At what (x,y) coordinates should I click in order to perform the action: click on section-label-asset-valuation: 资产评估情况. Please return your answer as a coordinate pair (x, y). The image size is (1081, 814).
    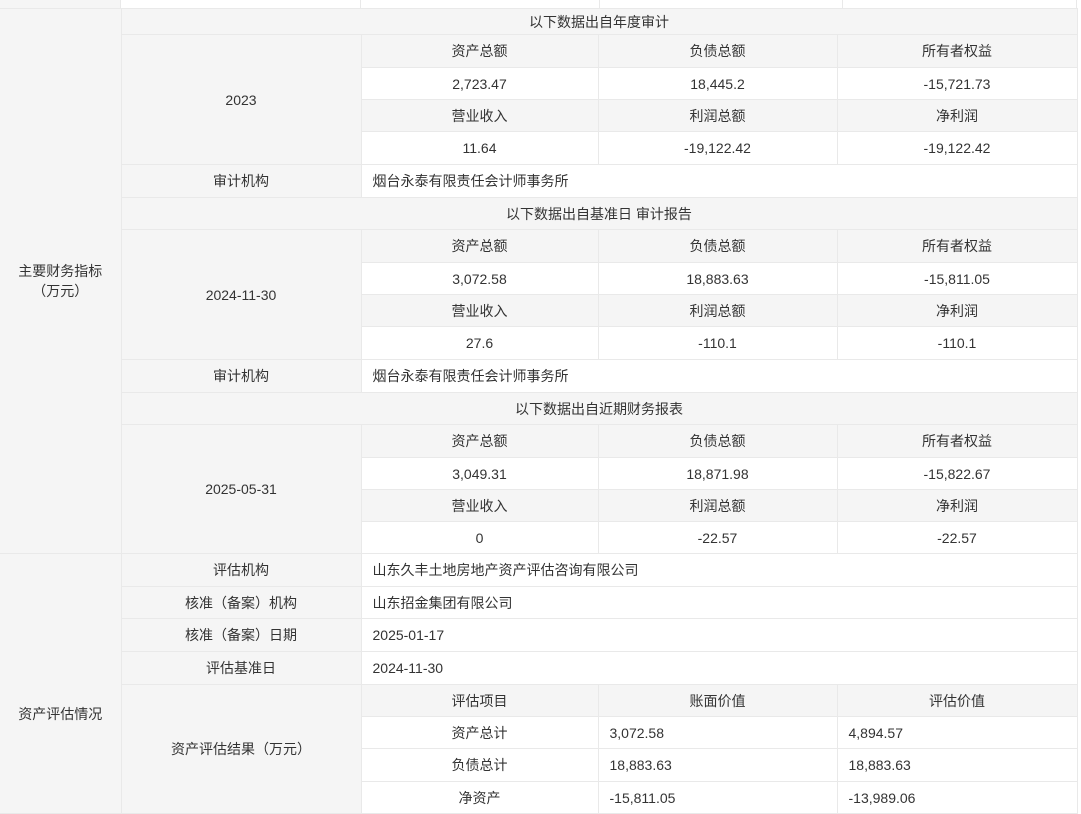
    Looking at the image, I should click on (61, 683).